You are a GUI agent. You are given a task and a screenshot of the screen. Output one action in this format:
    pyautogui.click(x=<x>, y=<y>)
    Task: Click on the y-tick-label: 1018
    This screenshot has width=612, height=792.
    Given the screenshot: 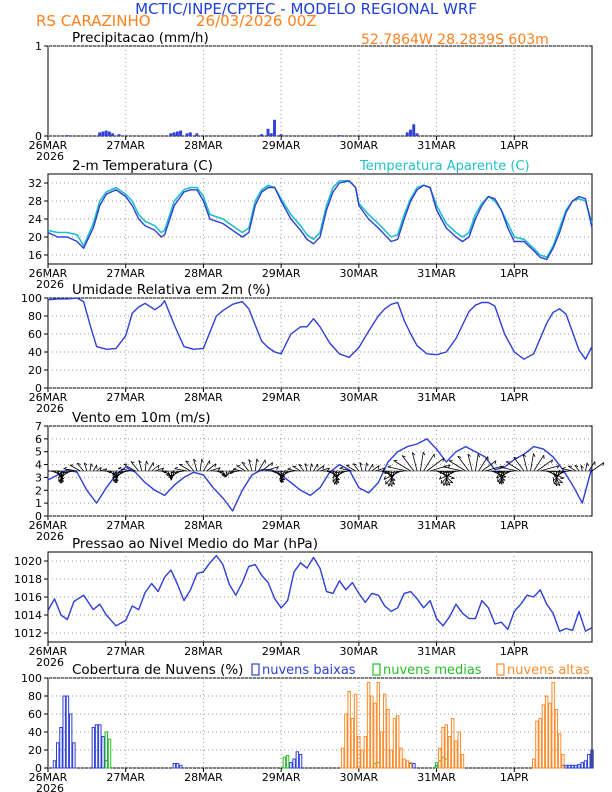 What is the action you would take?
    pyautogui.click(x=28, y=579)
    